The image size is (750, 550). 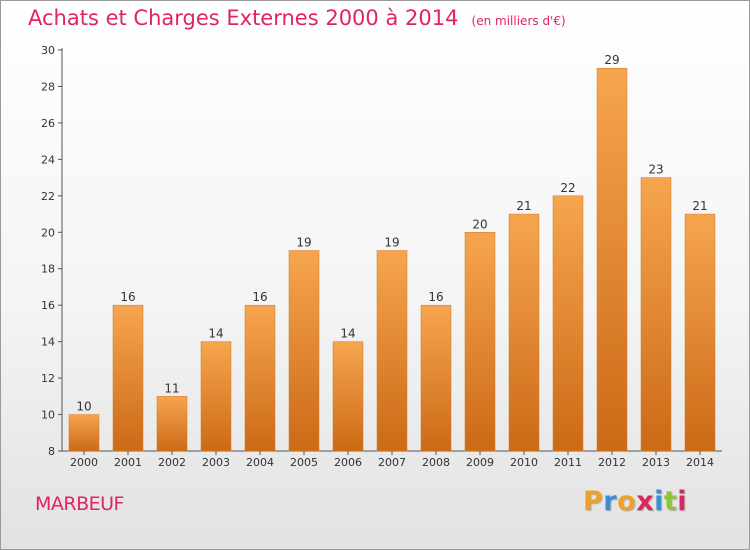 I want to click on x-tick-label: 2006, so click(x=348, y=462).